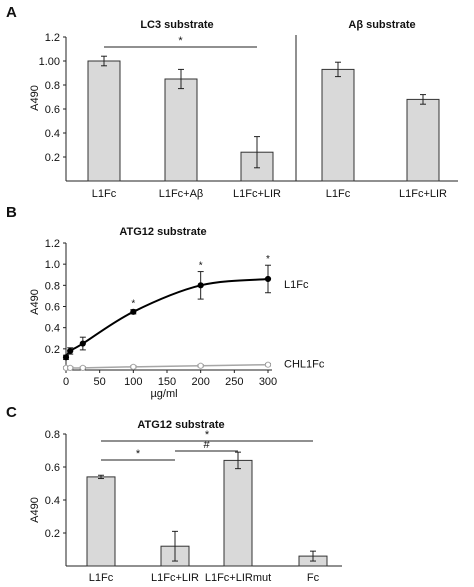 Image resolution: width=474 pixels, height=587 pixels. I want to click on panel-a-y-tick-label: 1.2, so click(52, 38).